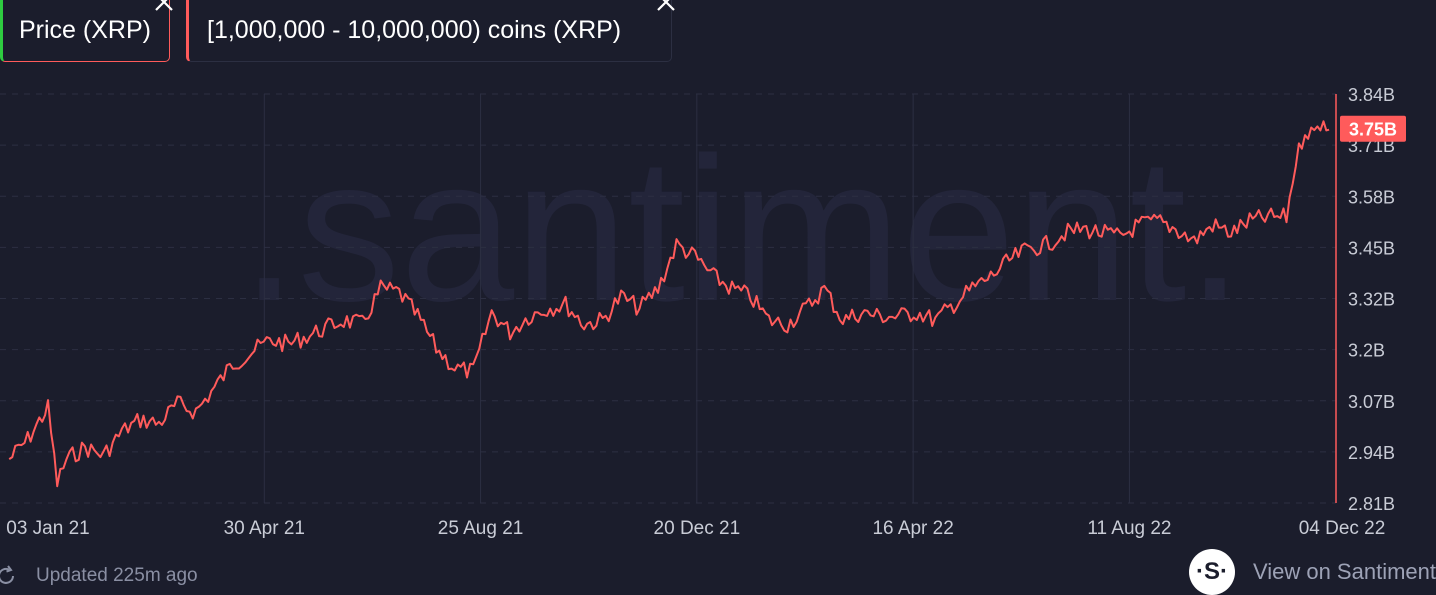 The image size is (1436, 595). I want to click on y-tick-label: 3.32B, so click(1371, 300).